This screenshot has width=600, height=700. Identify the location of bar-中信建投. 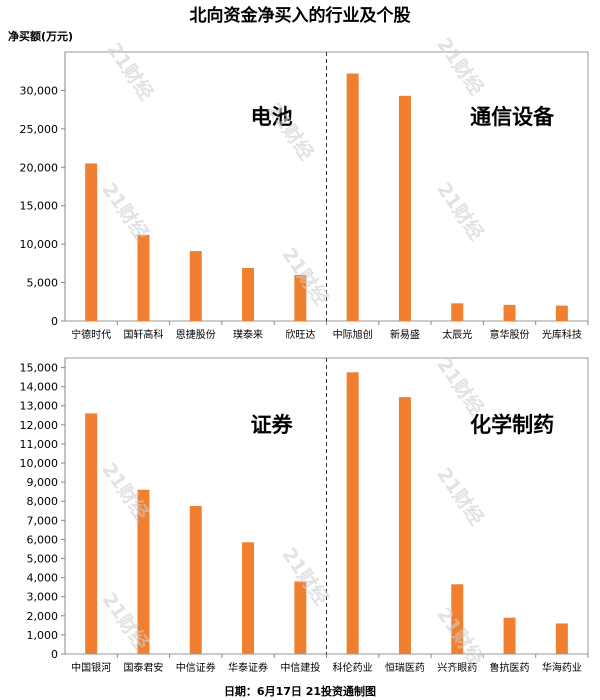
(300, 617).